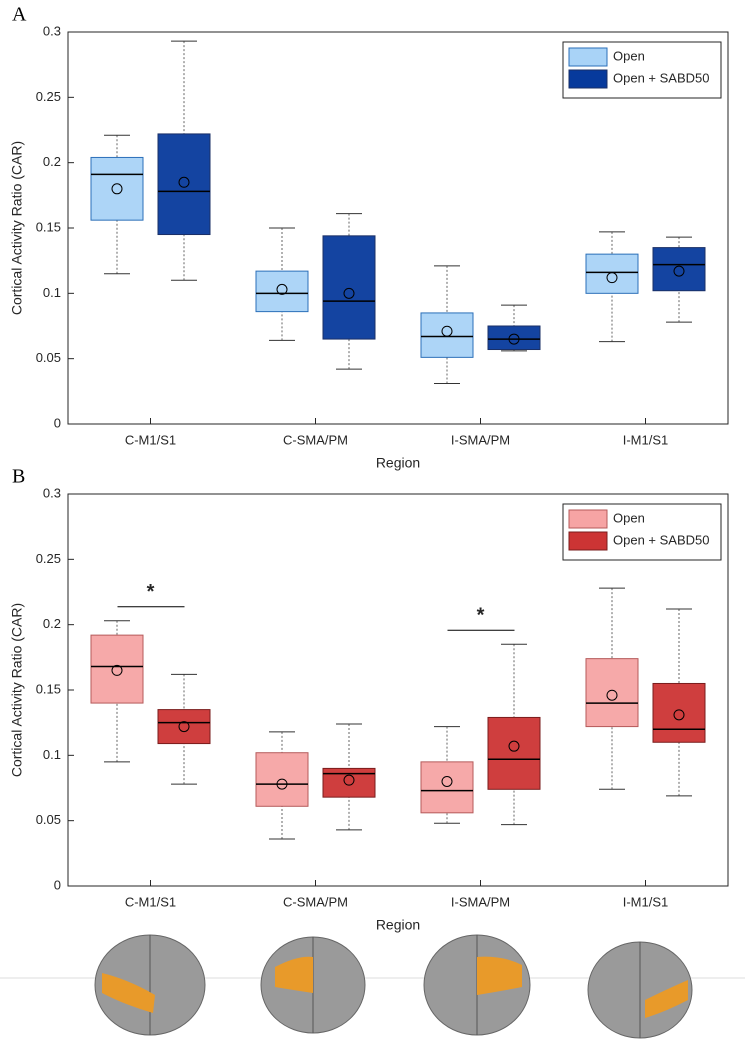 The height and width of the screenshot is (1050, 745). What do you see at coordinates (18, 477) in the screenshot?
I see `panel-letter: B` at bounding box center [18, 477].